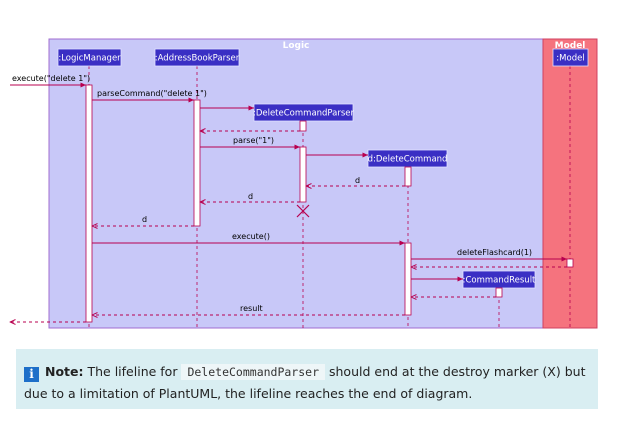 The height and width of the screenshot is (422, 629). What do you see at coordinates (499, 292) in the screenshot?
I see `activation-command-result` at bounding box center [499, 292].